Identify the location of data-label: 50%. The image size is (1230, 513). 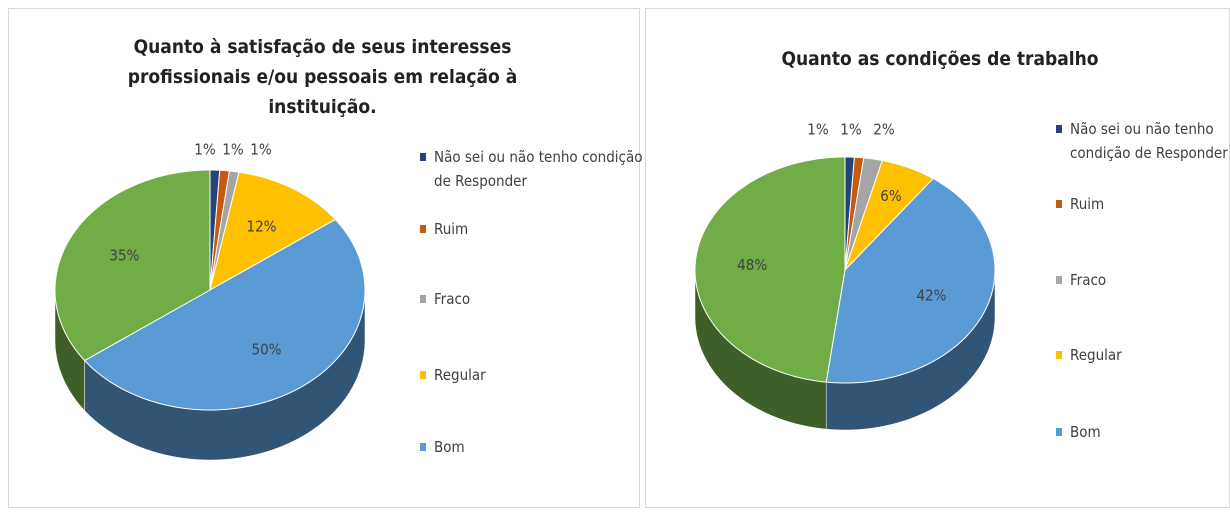
(266, 350).